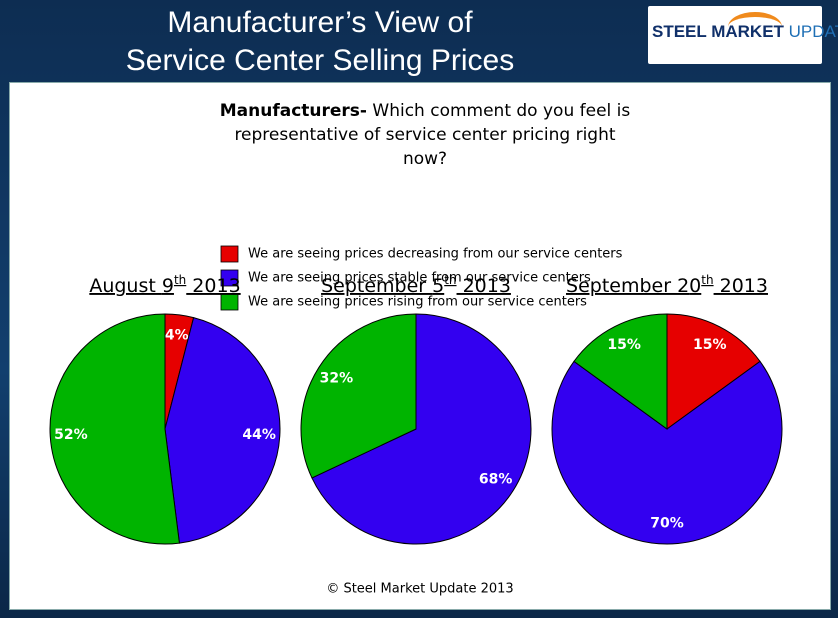  Describe the element at coordinates (667, 523) in the screenshot. I see `data-label: 70%` at that location.